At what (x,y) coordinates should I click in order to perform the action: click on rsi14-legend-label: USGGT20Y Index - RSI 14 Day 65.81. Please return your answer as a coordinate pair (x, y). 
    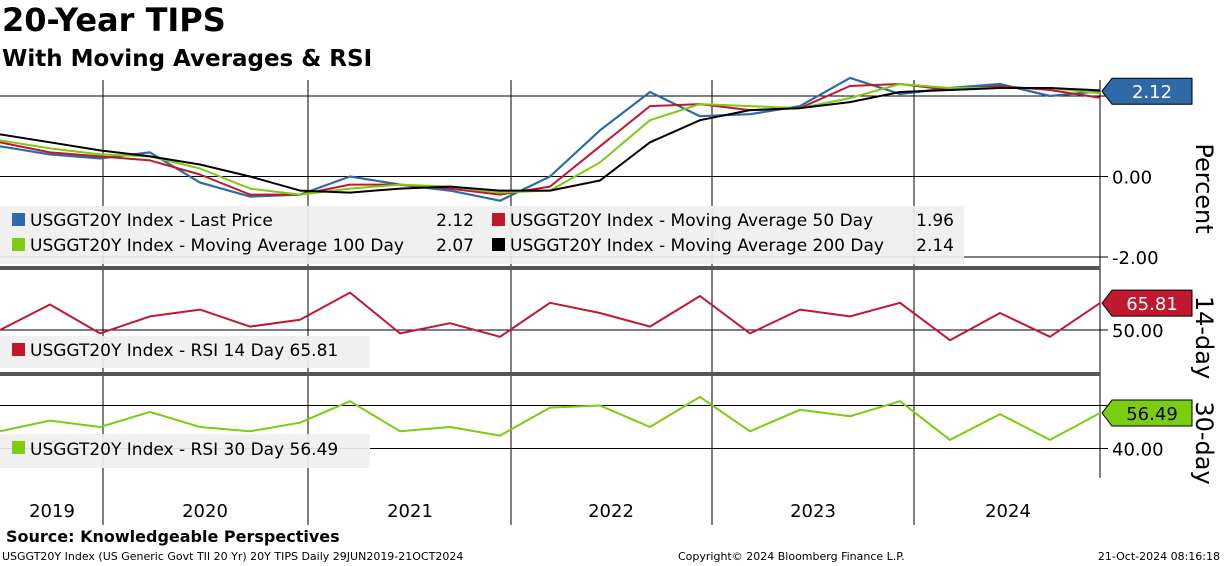
    Looking at the image, I should click on (184, 351).